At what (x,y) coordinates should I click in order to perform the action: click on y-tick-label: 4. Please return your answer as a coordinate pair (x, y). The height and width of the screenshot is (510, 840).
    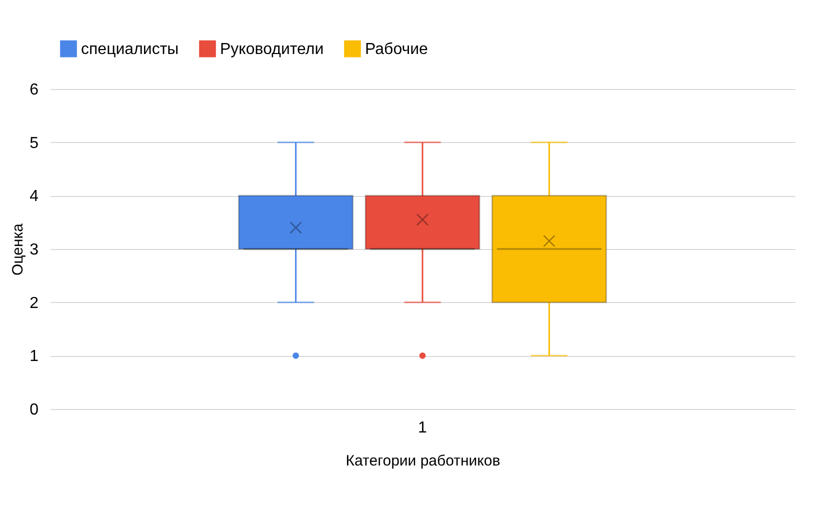
    Looking at the image, I should click on (34, 197).